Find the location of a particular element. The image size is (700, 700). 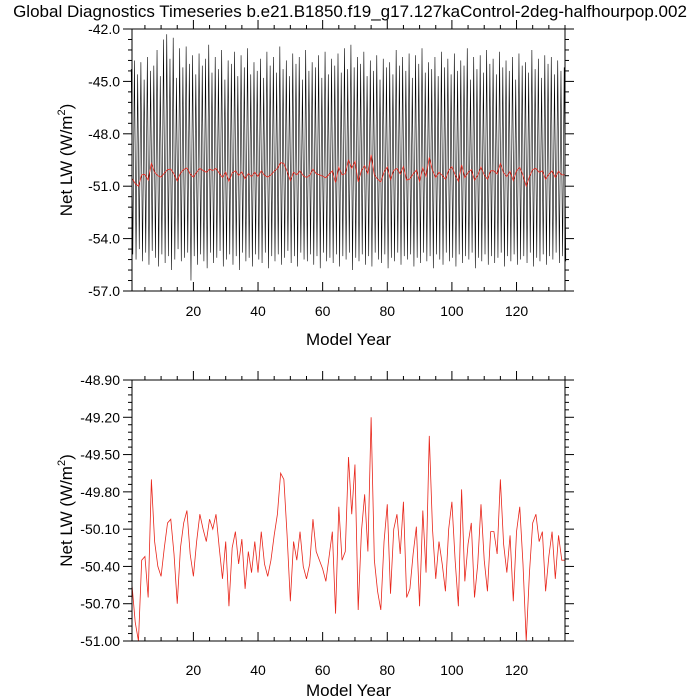

top-x-axis-label: Model Year is located at coordinates (348, 339).